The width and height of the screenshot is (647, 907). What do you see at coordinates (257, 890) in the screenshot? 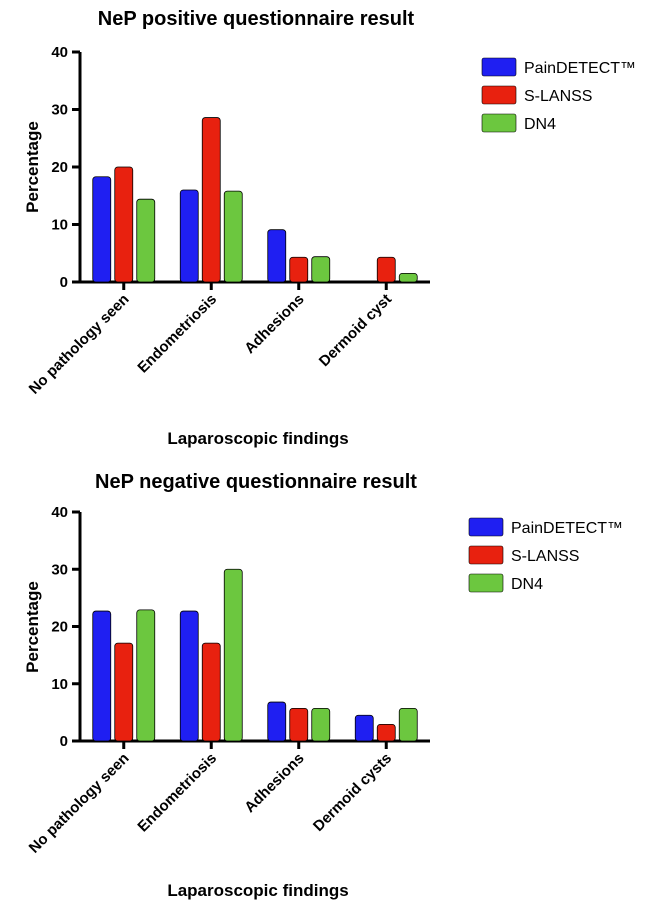
I see `chart-2-xlabel: Laparoscopic findings` at bounding box center [257, 890].